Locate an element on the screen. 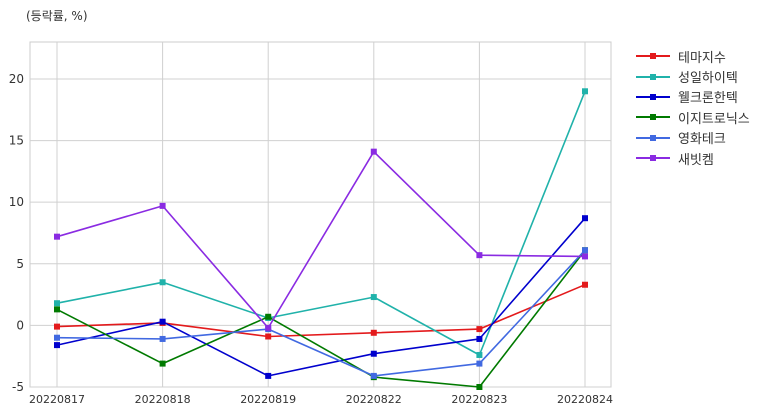  legend-label: 영화테크 is located at coordinates (702, 140).